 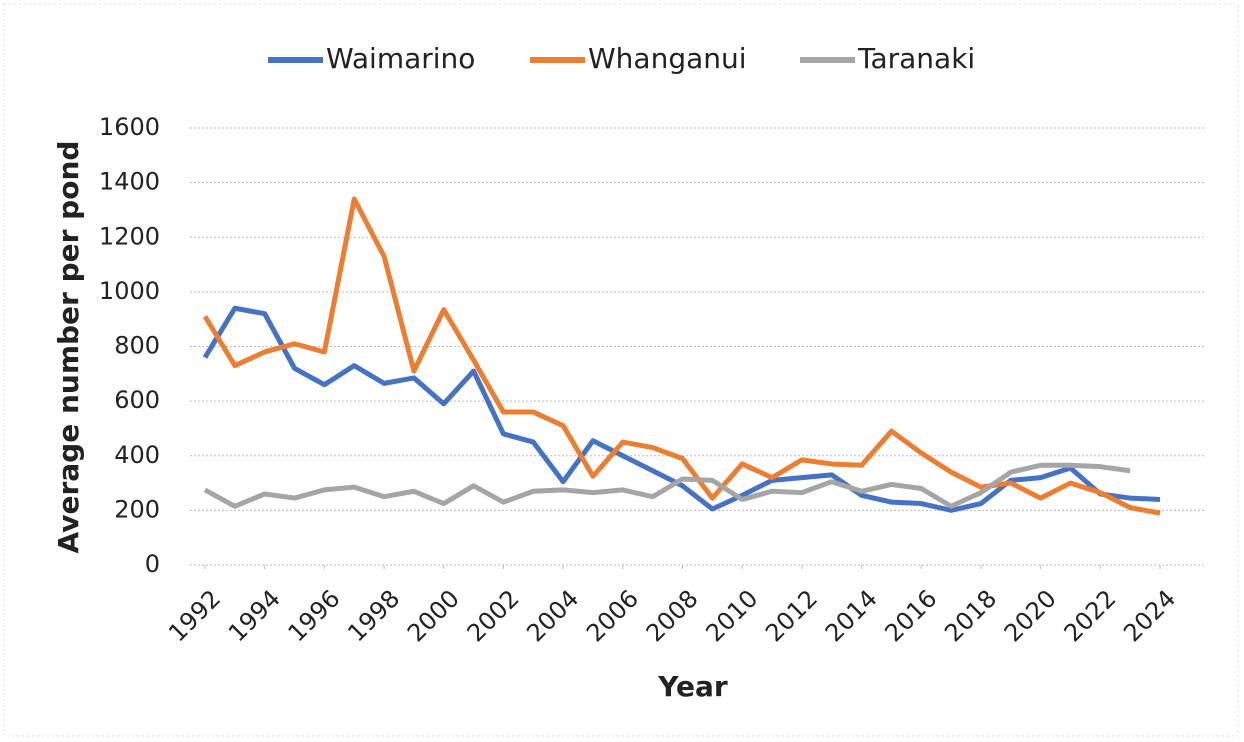 What do you see at coordinates (916, 58) in the screenshot?
I see `legend-label: Taranaki` at bounding box center [916, 58].